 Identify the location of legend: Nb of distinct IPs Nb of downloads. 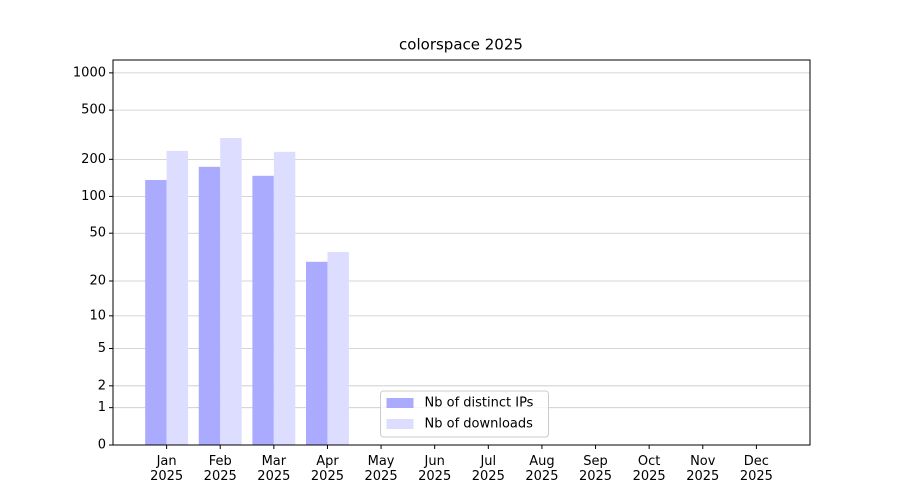
(464, 414).